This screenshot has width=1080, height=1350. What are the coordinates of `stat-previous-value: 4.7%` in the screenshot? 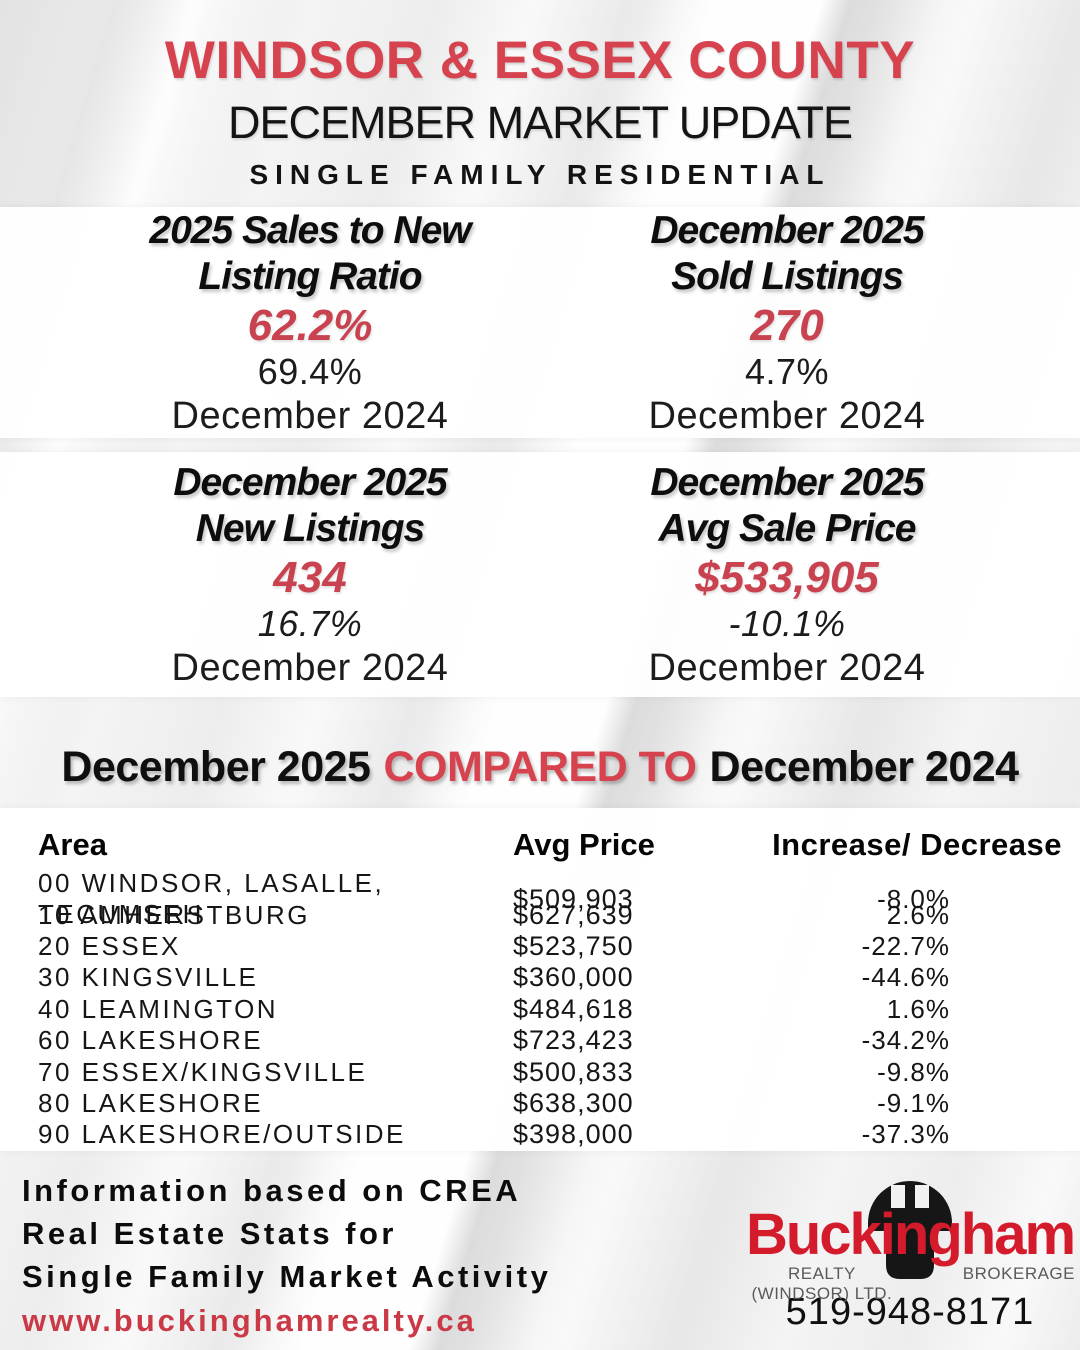 It's located at (787, 371).